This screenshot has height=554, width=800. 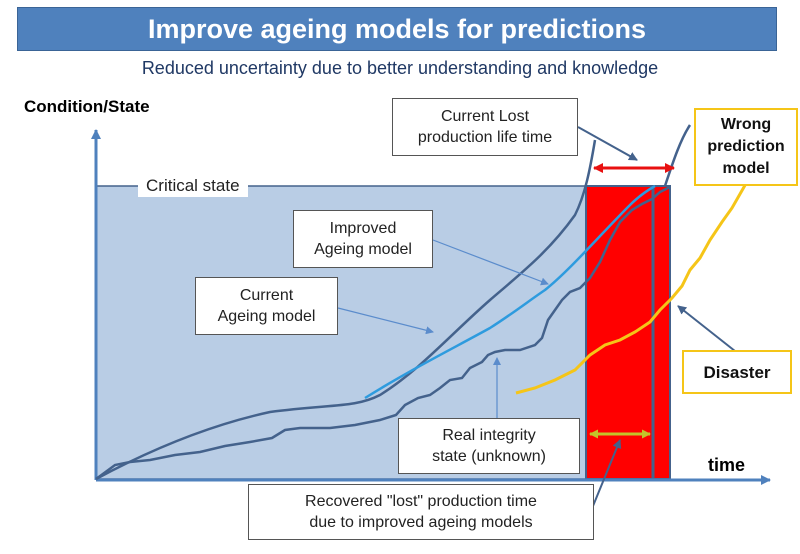 What do you see at coordinates (485, 137) in the screenshot?
I see `current-lost-line-2: production life time` at bounding box center [485, 137].